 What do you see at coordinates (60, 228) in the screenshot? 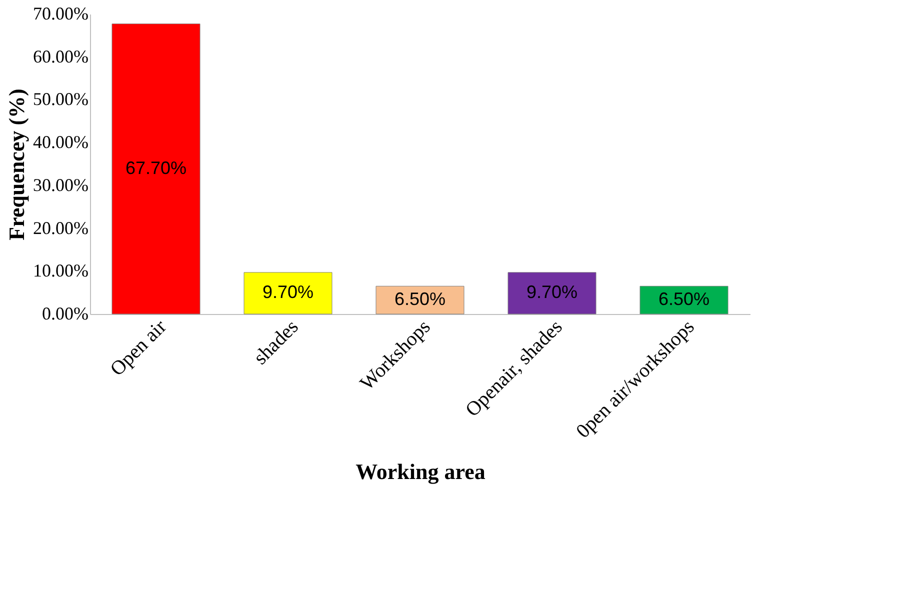
I see `y-tick-label: 20.00%` at bounding box center [60, 228].